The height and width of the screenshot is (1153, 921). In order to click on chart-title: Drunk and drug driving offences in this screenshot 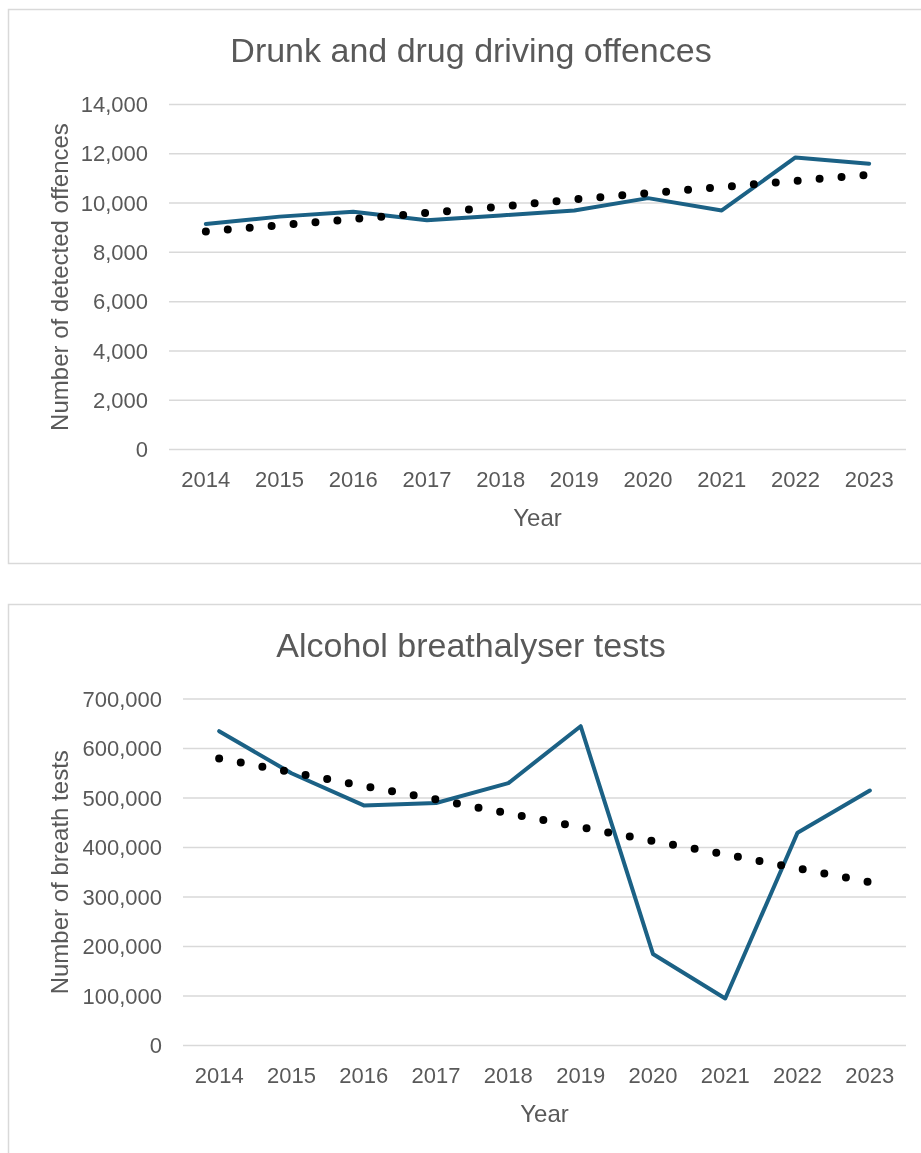, I will do `click(471, 49)`.